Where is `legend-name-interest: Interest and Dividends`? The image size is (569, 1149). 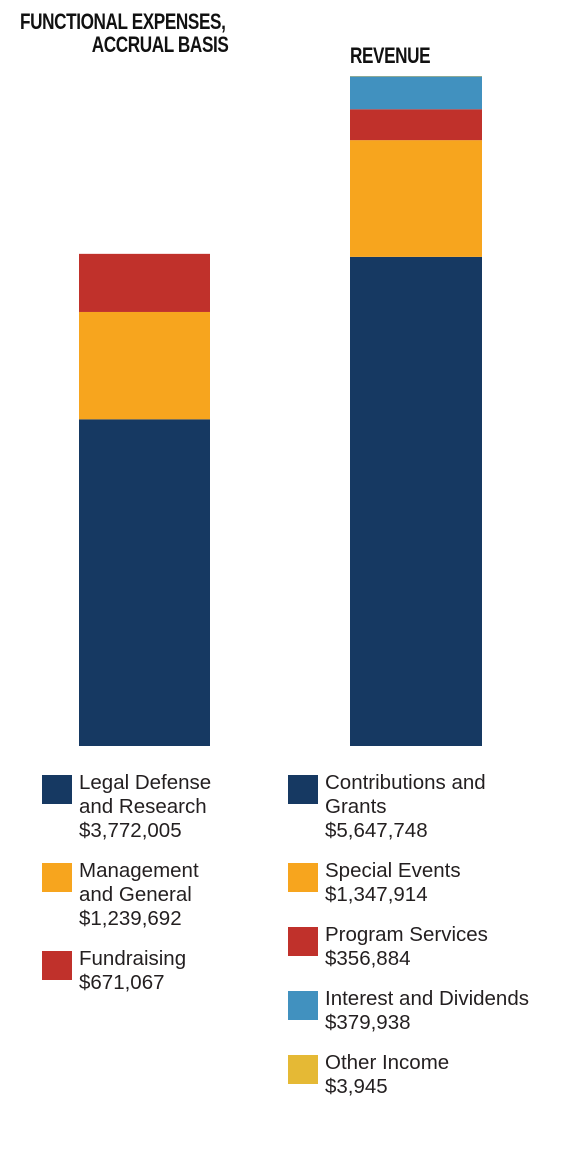 legend-name-interest: Interest and Dividends is located at coordinates (427, 998).